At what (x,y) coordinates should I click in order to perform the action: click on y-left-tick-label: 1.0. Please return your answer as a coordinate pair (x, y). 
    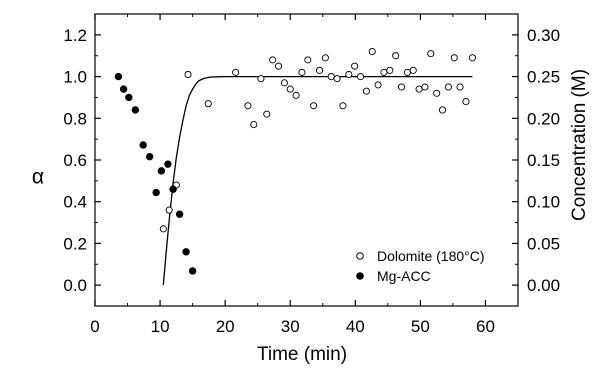
    Looking at the image, I should click on (75, 77).